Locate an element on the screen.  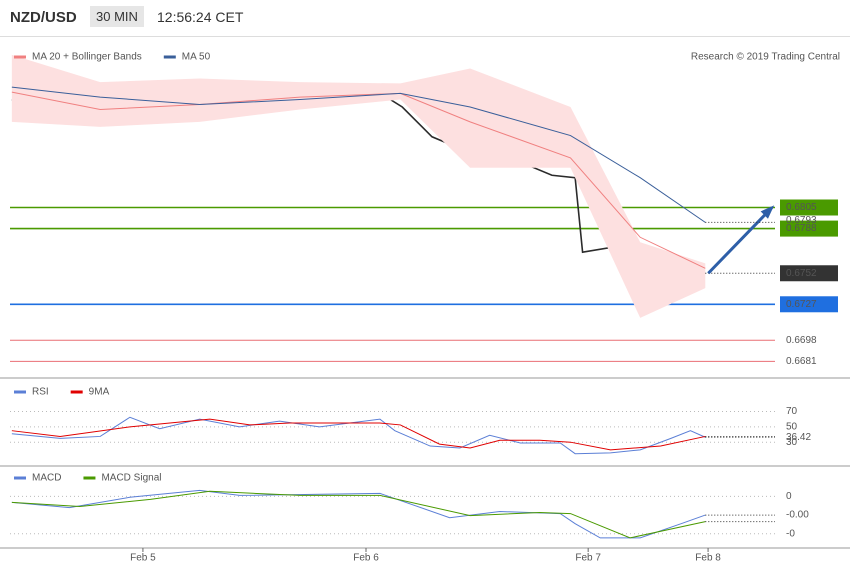
y-tick-label: 50 is located at coordinates (792, 426).